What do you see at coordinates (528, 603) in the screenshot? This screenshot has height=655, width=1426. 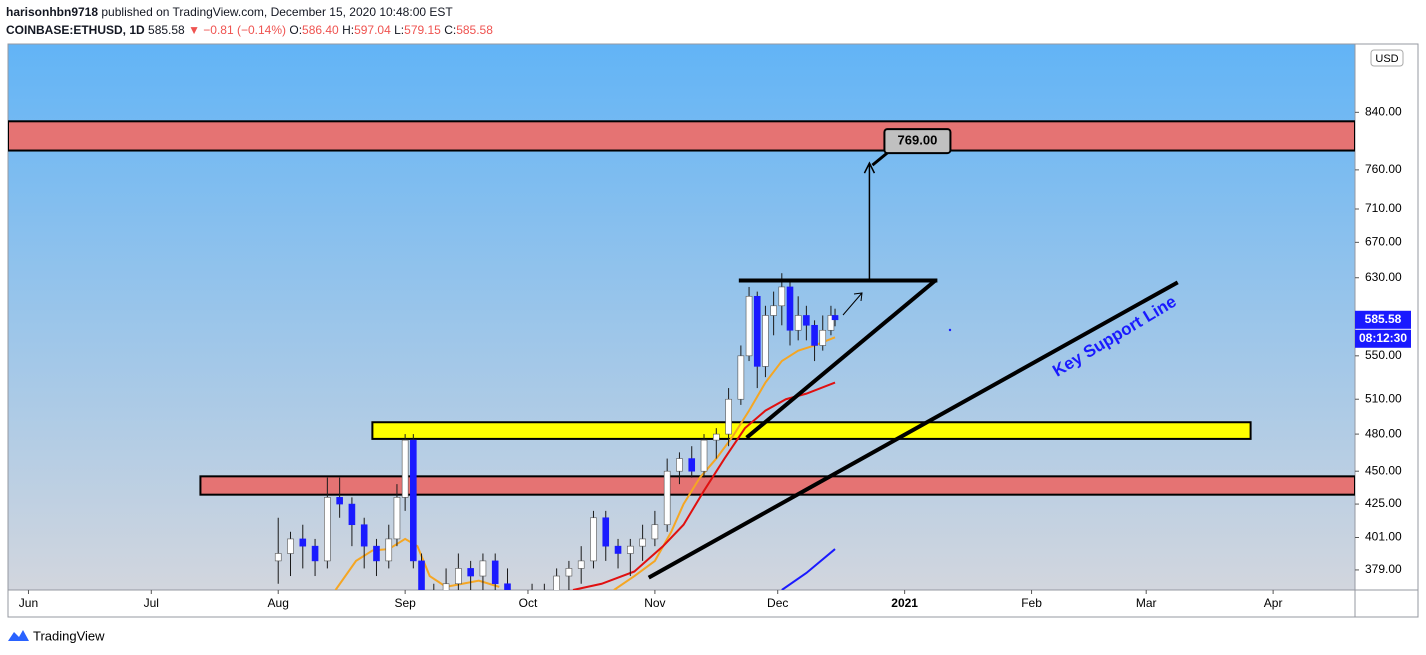 I see `x-tick-label: Oct` at bounding box center [528, 603].